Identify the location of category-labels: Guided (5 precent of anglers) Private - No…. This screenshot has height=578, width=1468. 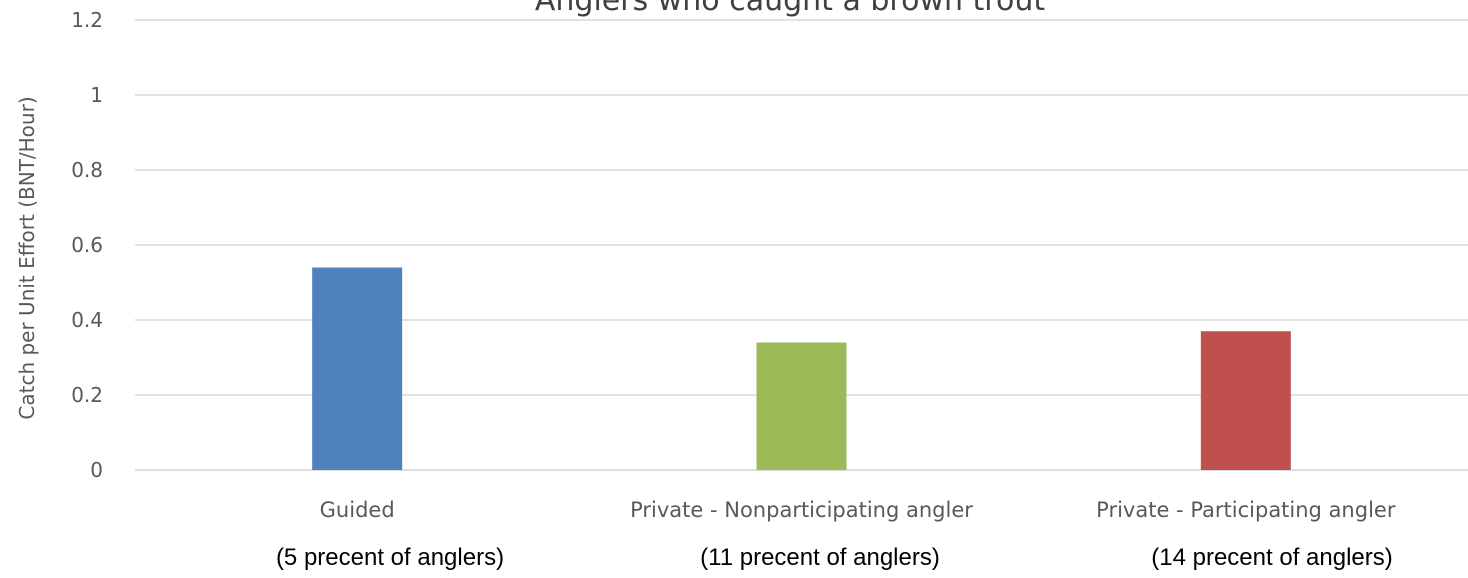
(836, 534).